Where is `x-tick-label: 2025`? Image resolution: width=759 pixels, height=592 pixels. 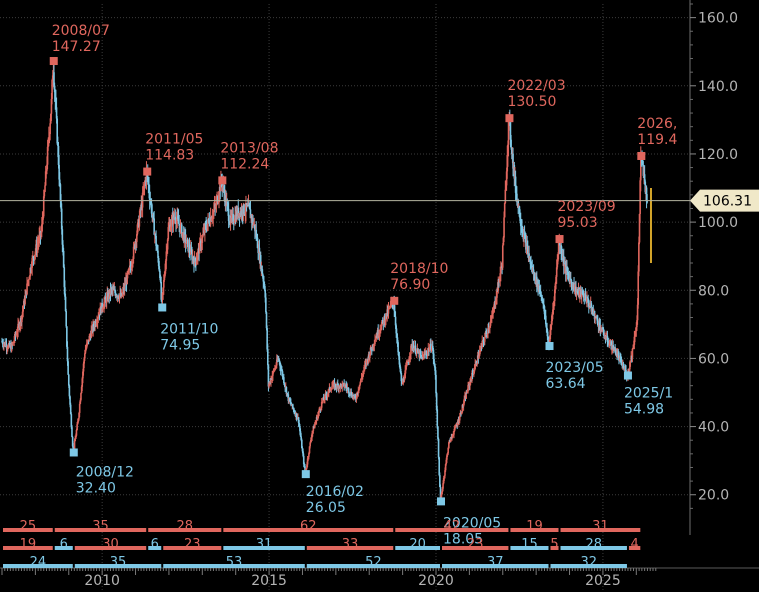 x-tick-label: 2025 is located at coordinates (603, 581).